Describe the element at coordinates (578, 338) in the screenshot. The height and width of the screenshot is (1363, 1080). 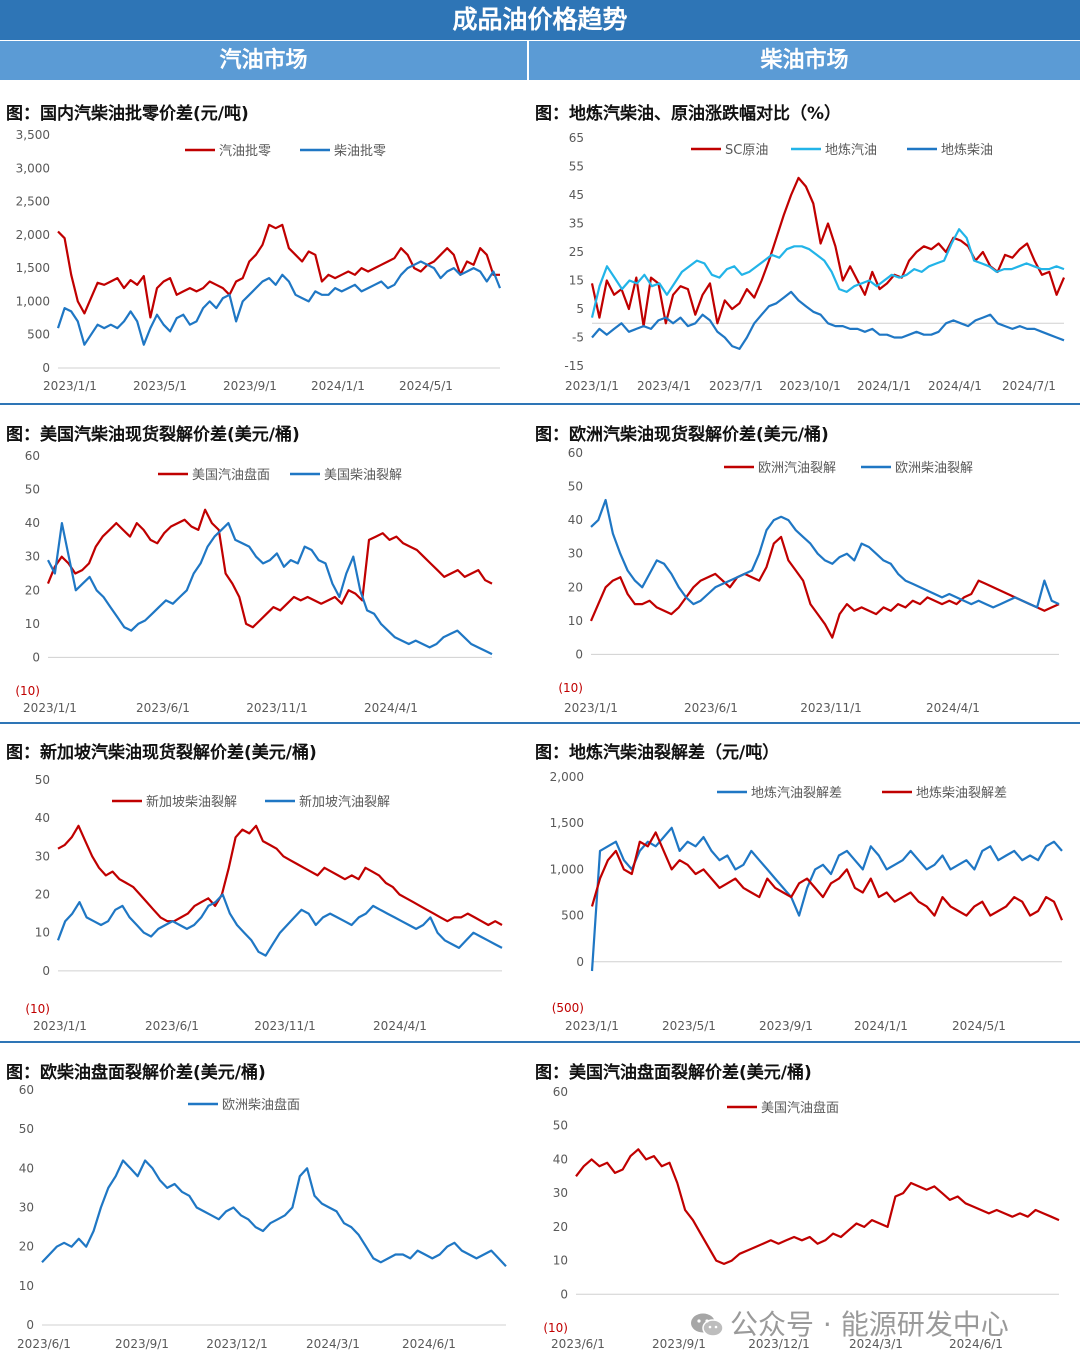
I see `y-tick-label: -5` at that location.